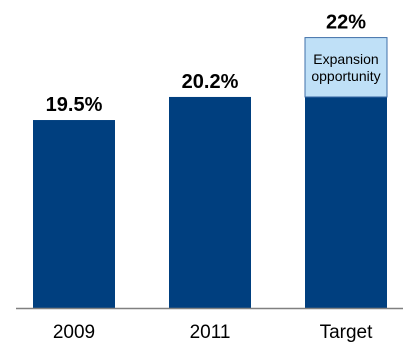  I want to click on value-label: 19.5%, so click(74, 105).